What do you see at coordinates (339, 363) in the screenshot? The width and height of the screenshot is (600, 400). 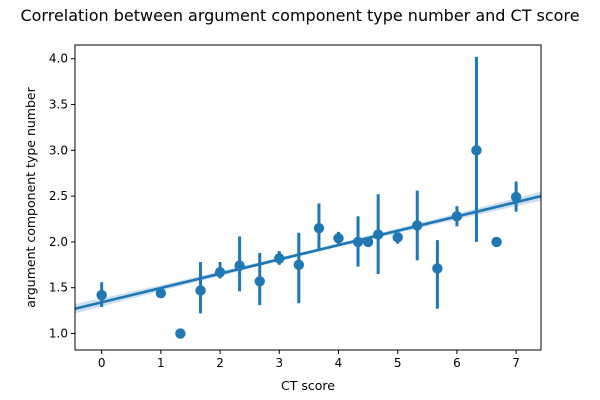 I see `x-tick-label: 4` at bounding box center [339, 363].